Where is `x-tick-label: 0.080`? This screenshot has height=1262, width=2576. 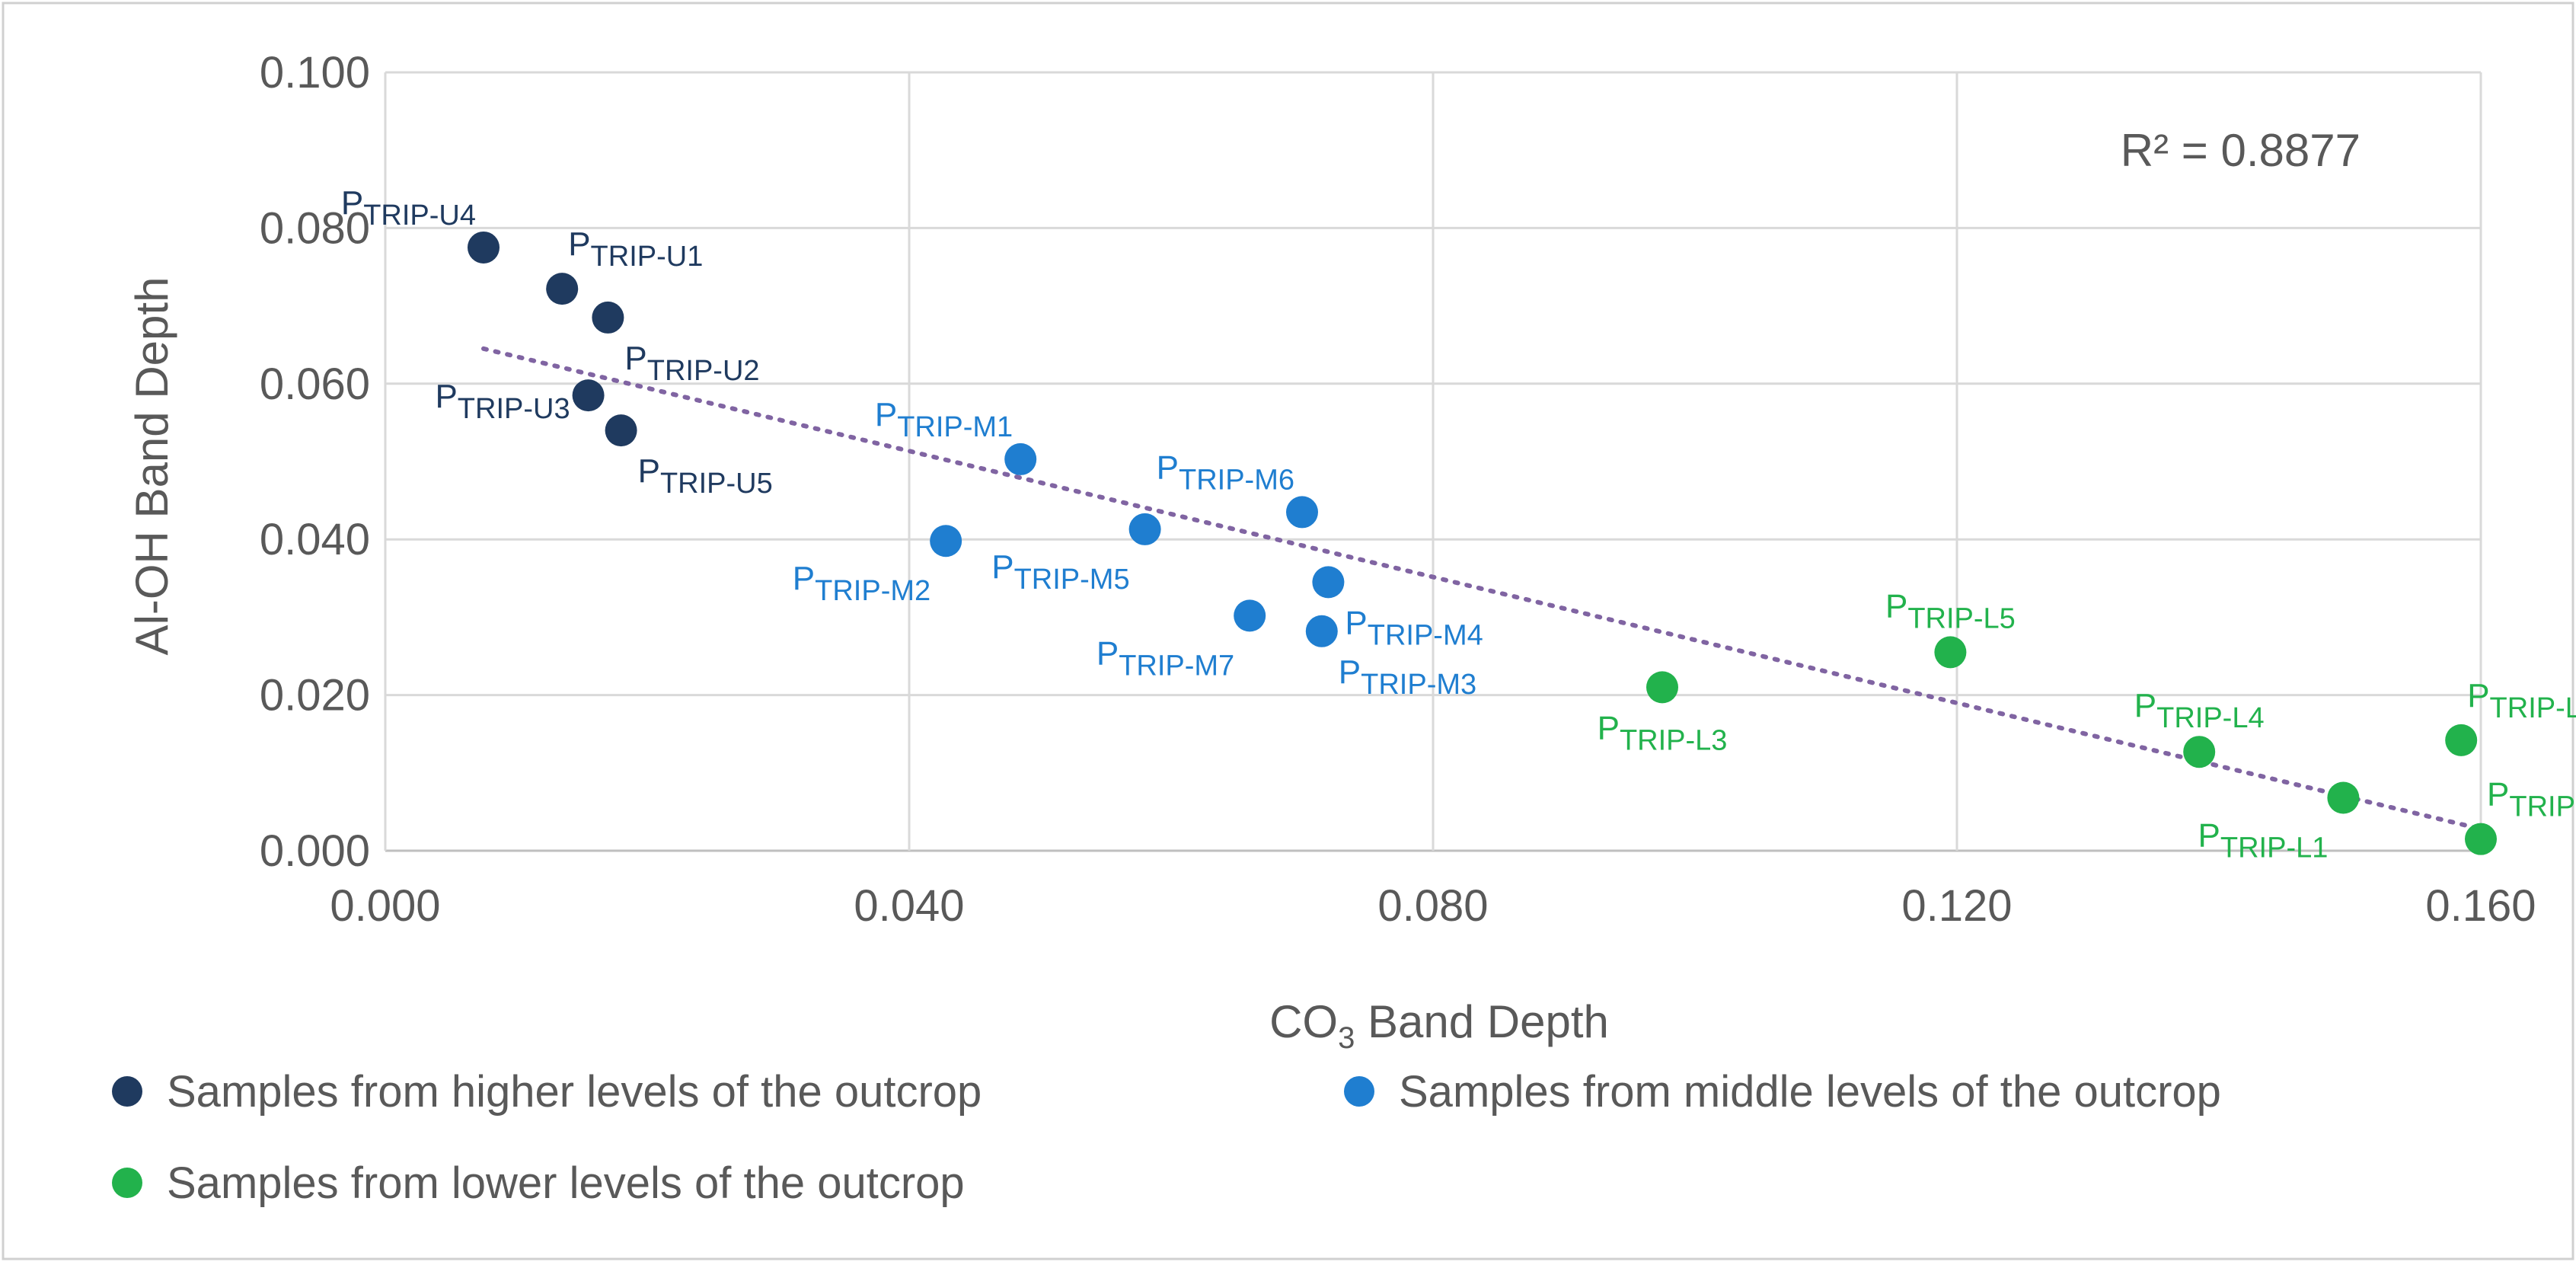 x-tick-label: 0.080 is located at coordinates (1432, 906).